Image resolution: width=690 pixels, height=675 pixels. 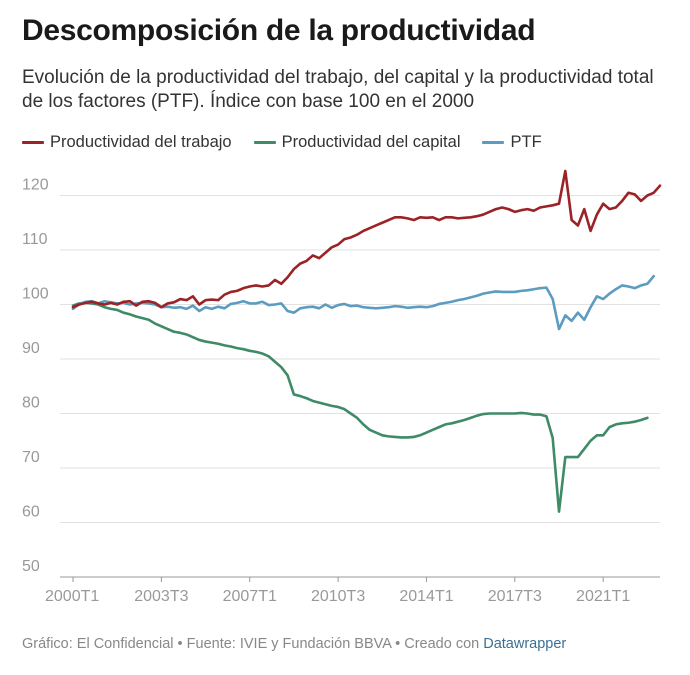 What do you see at coordinates (371, 142) in the screenshot?
I see `legend-label-capital: Productividad del capital` at bounding box center [371, 142].